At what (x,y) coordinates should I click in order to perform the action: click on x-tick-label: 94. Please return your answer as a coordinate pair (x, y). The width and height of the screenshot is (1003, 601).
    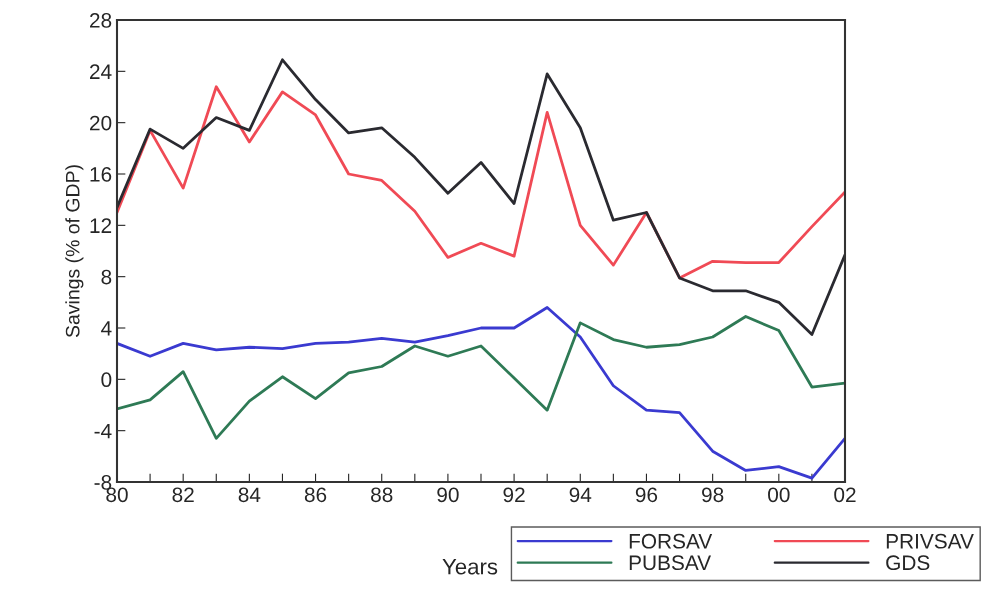
    Looking at the image, I should click on (580, 495).